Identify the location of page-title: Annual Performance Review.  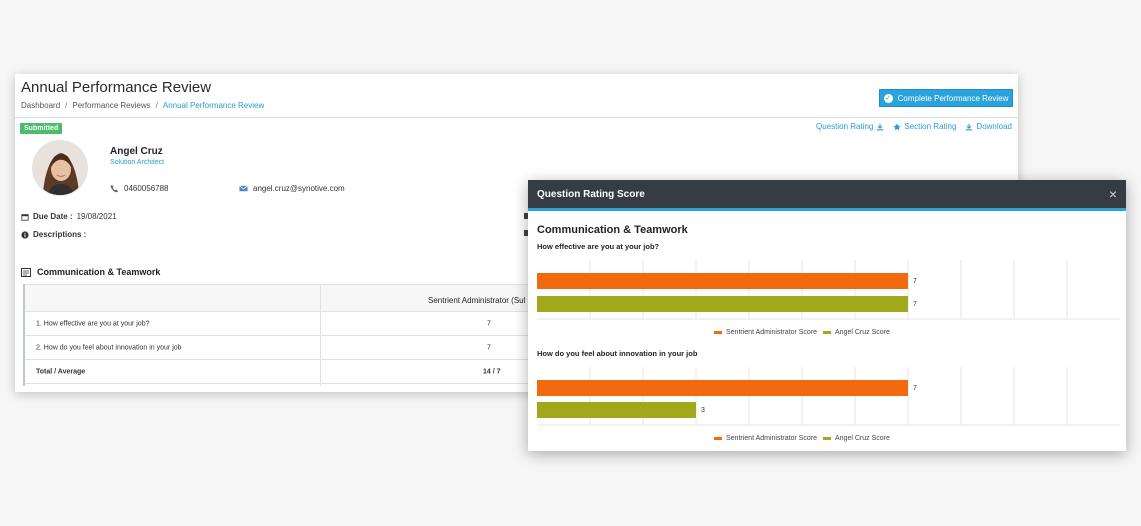
(116, 87).